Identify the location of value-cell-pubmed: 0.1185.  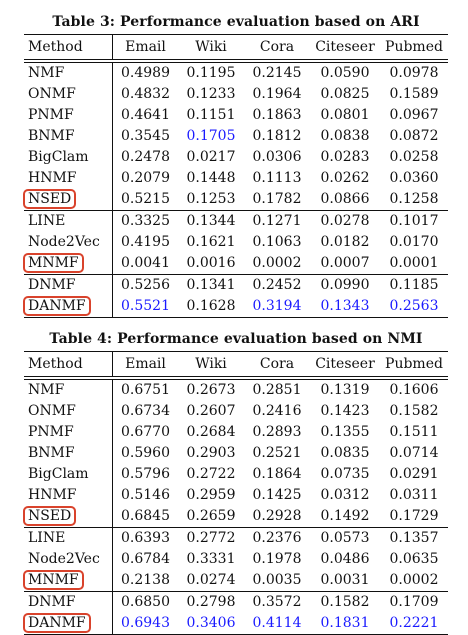
(414, 285).